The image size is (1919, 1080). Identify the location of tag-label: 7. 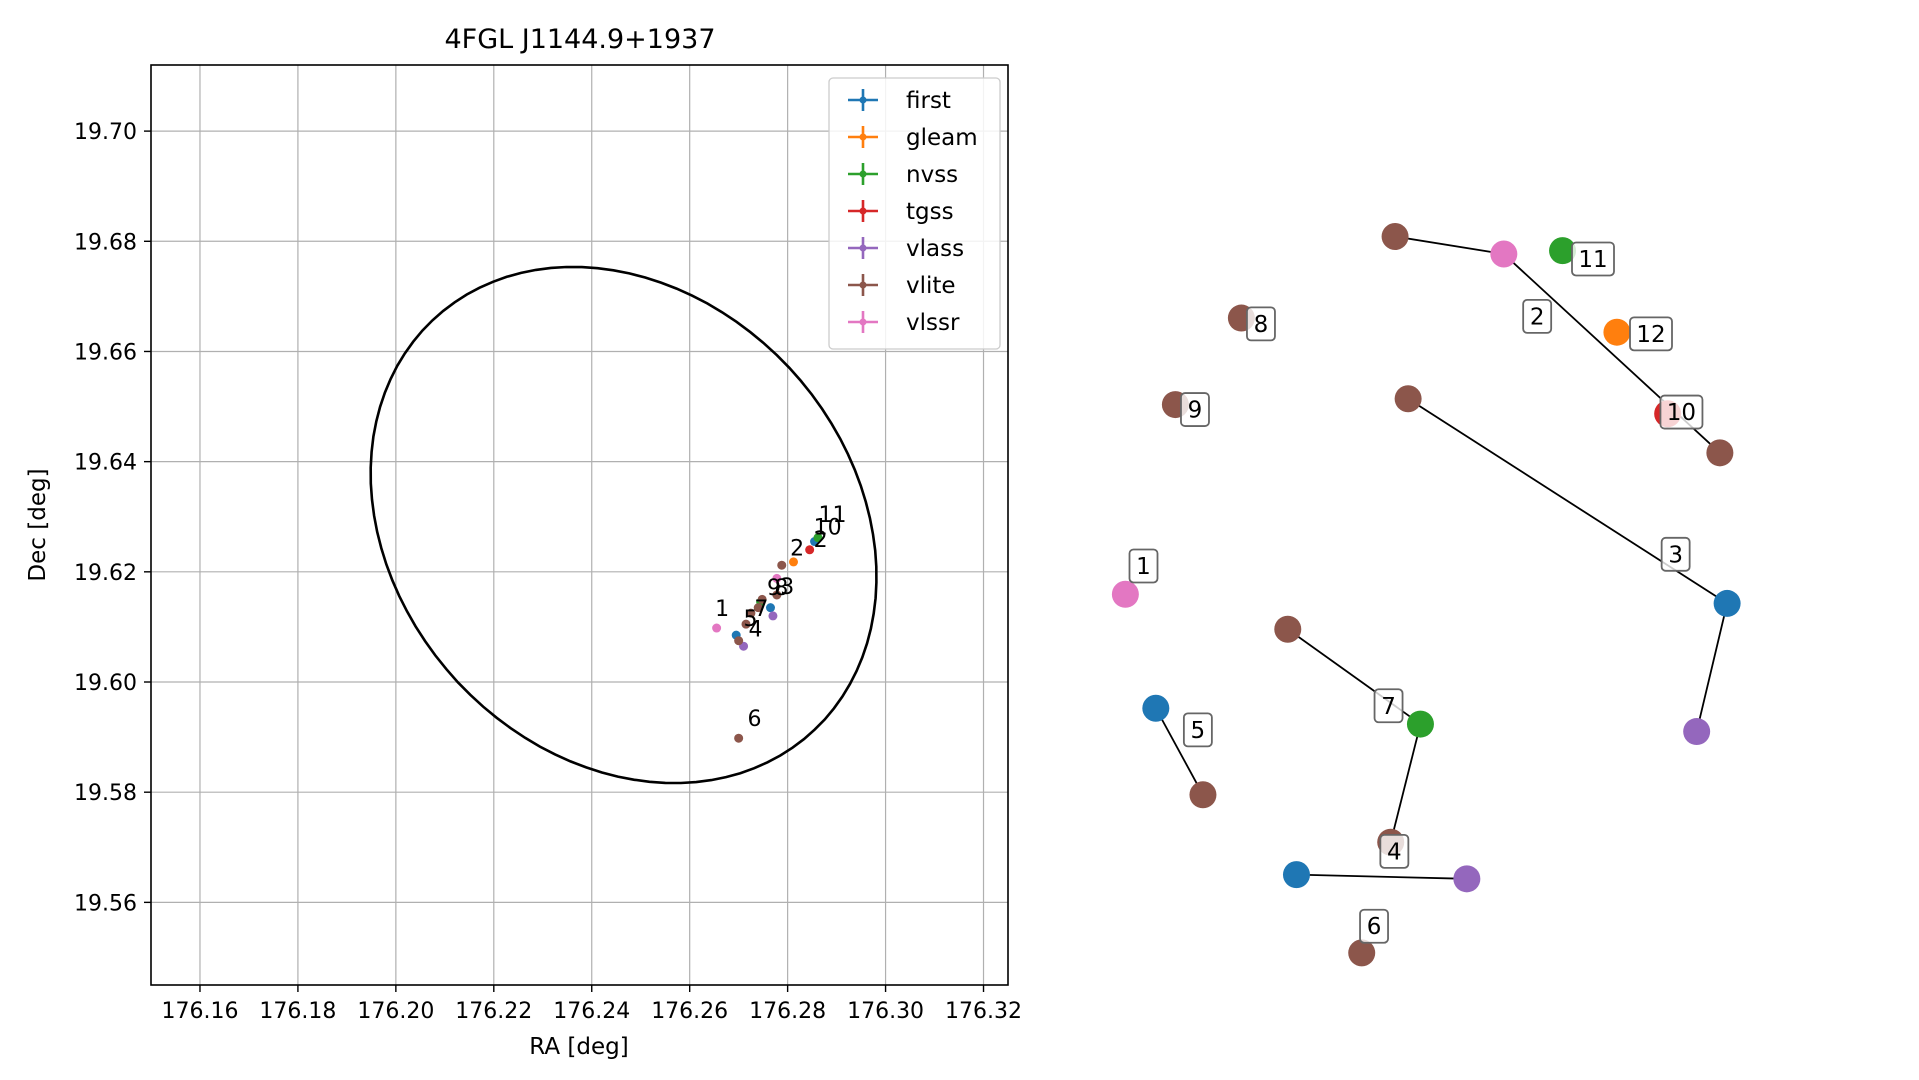
(1388, 706).